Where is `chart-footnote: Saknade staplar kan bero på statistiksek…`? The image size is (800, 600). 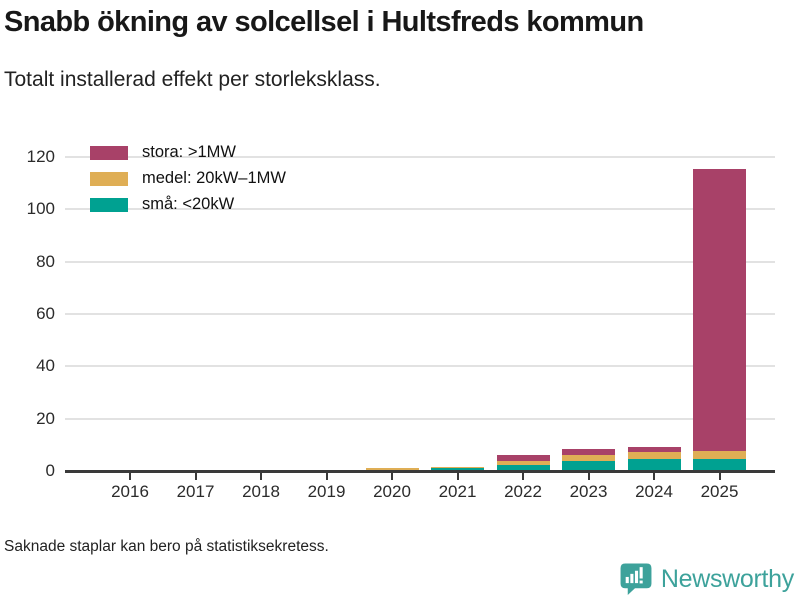 chart-footnote: Saknade staplar kan bero på statistiksek… is located at coordinates (166, 546).